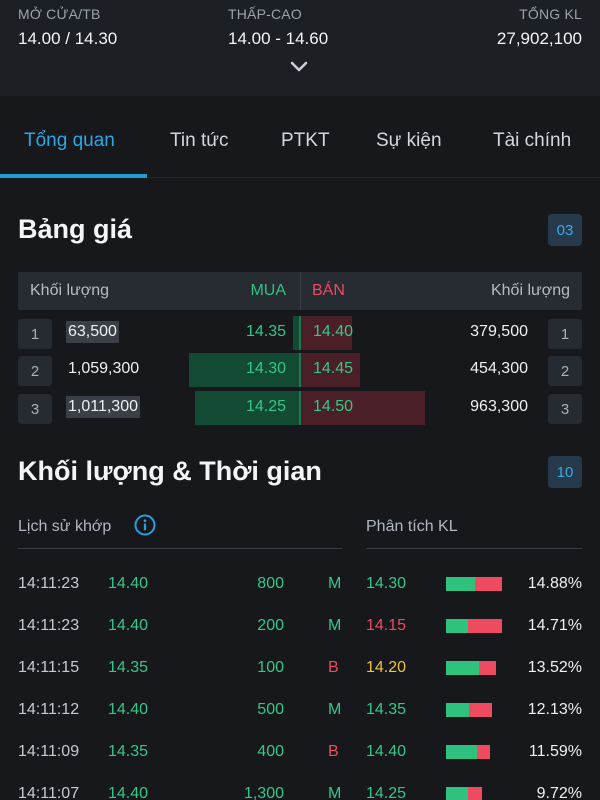  Describe the element at coordinates (70, 290) in the screenshot. I see `buy-volume-header: Khối lượng` at that location.